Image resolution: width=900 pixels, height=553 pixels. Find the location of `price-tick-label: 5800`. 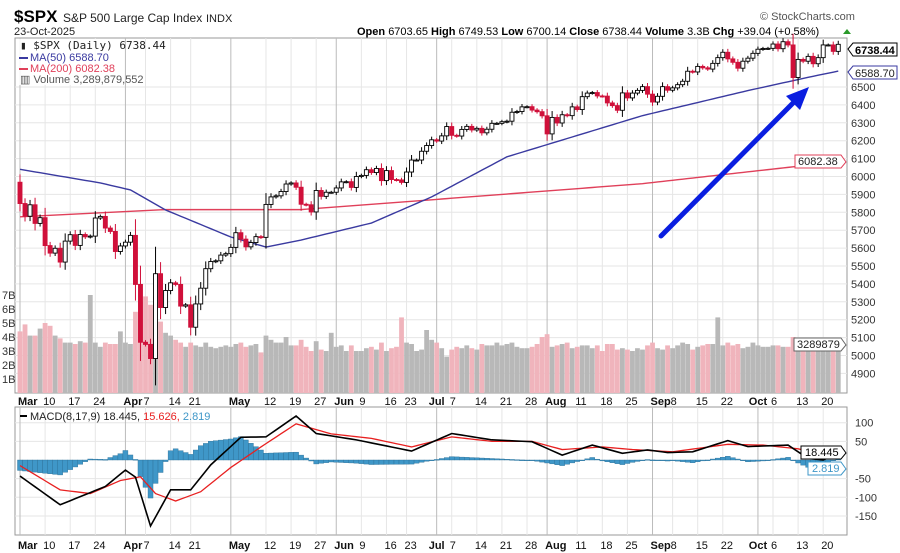

price-tick-label: 5800 is located at coordinates (863, 213).